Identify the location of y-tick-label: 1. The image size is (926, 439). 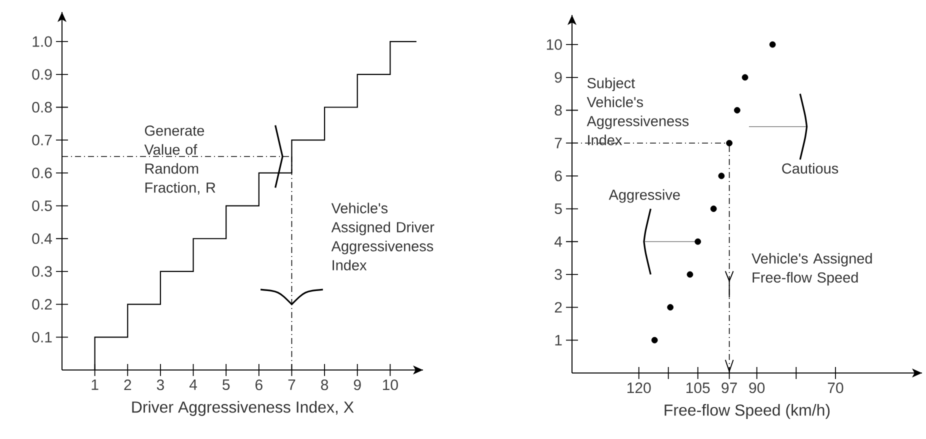
(558, 340).